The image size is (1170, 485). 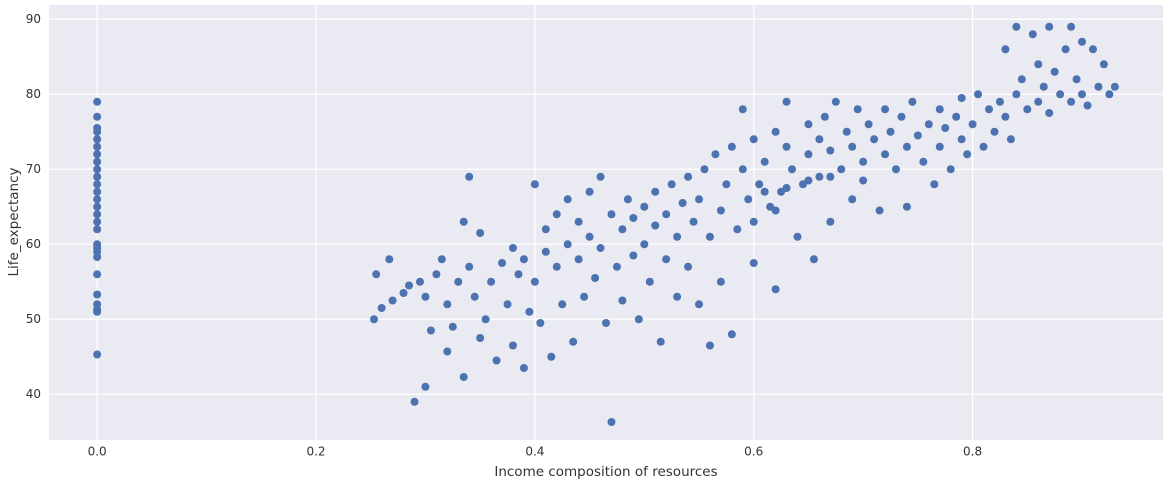 I want to click on x-axis-title: Income composition of resources, so click(x=605, y=472).